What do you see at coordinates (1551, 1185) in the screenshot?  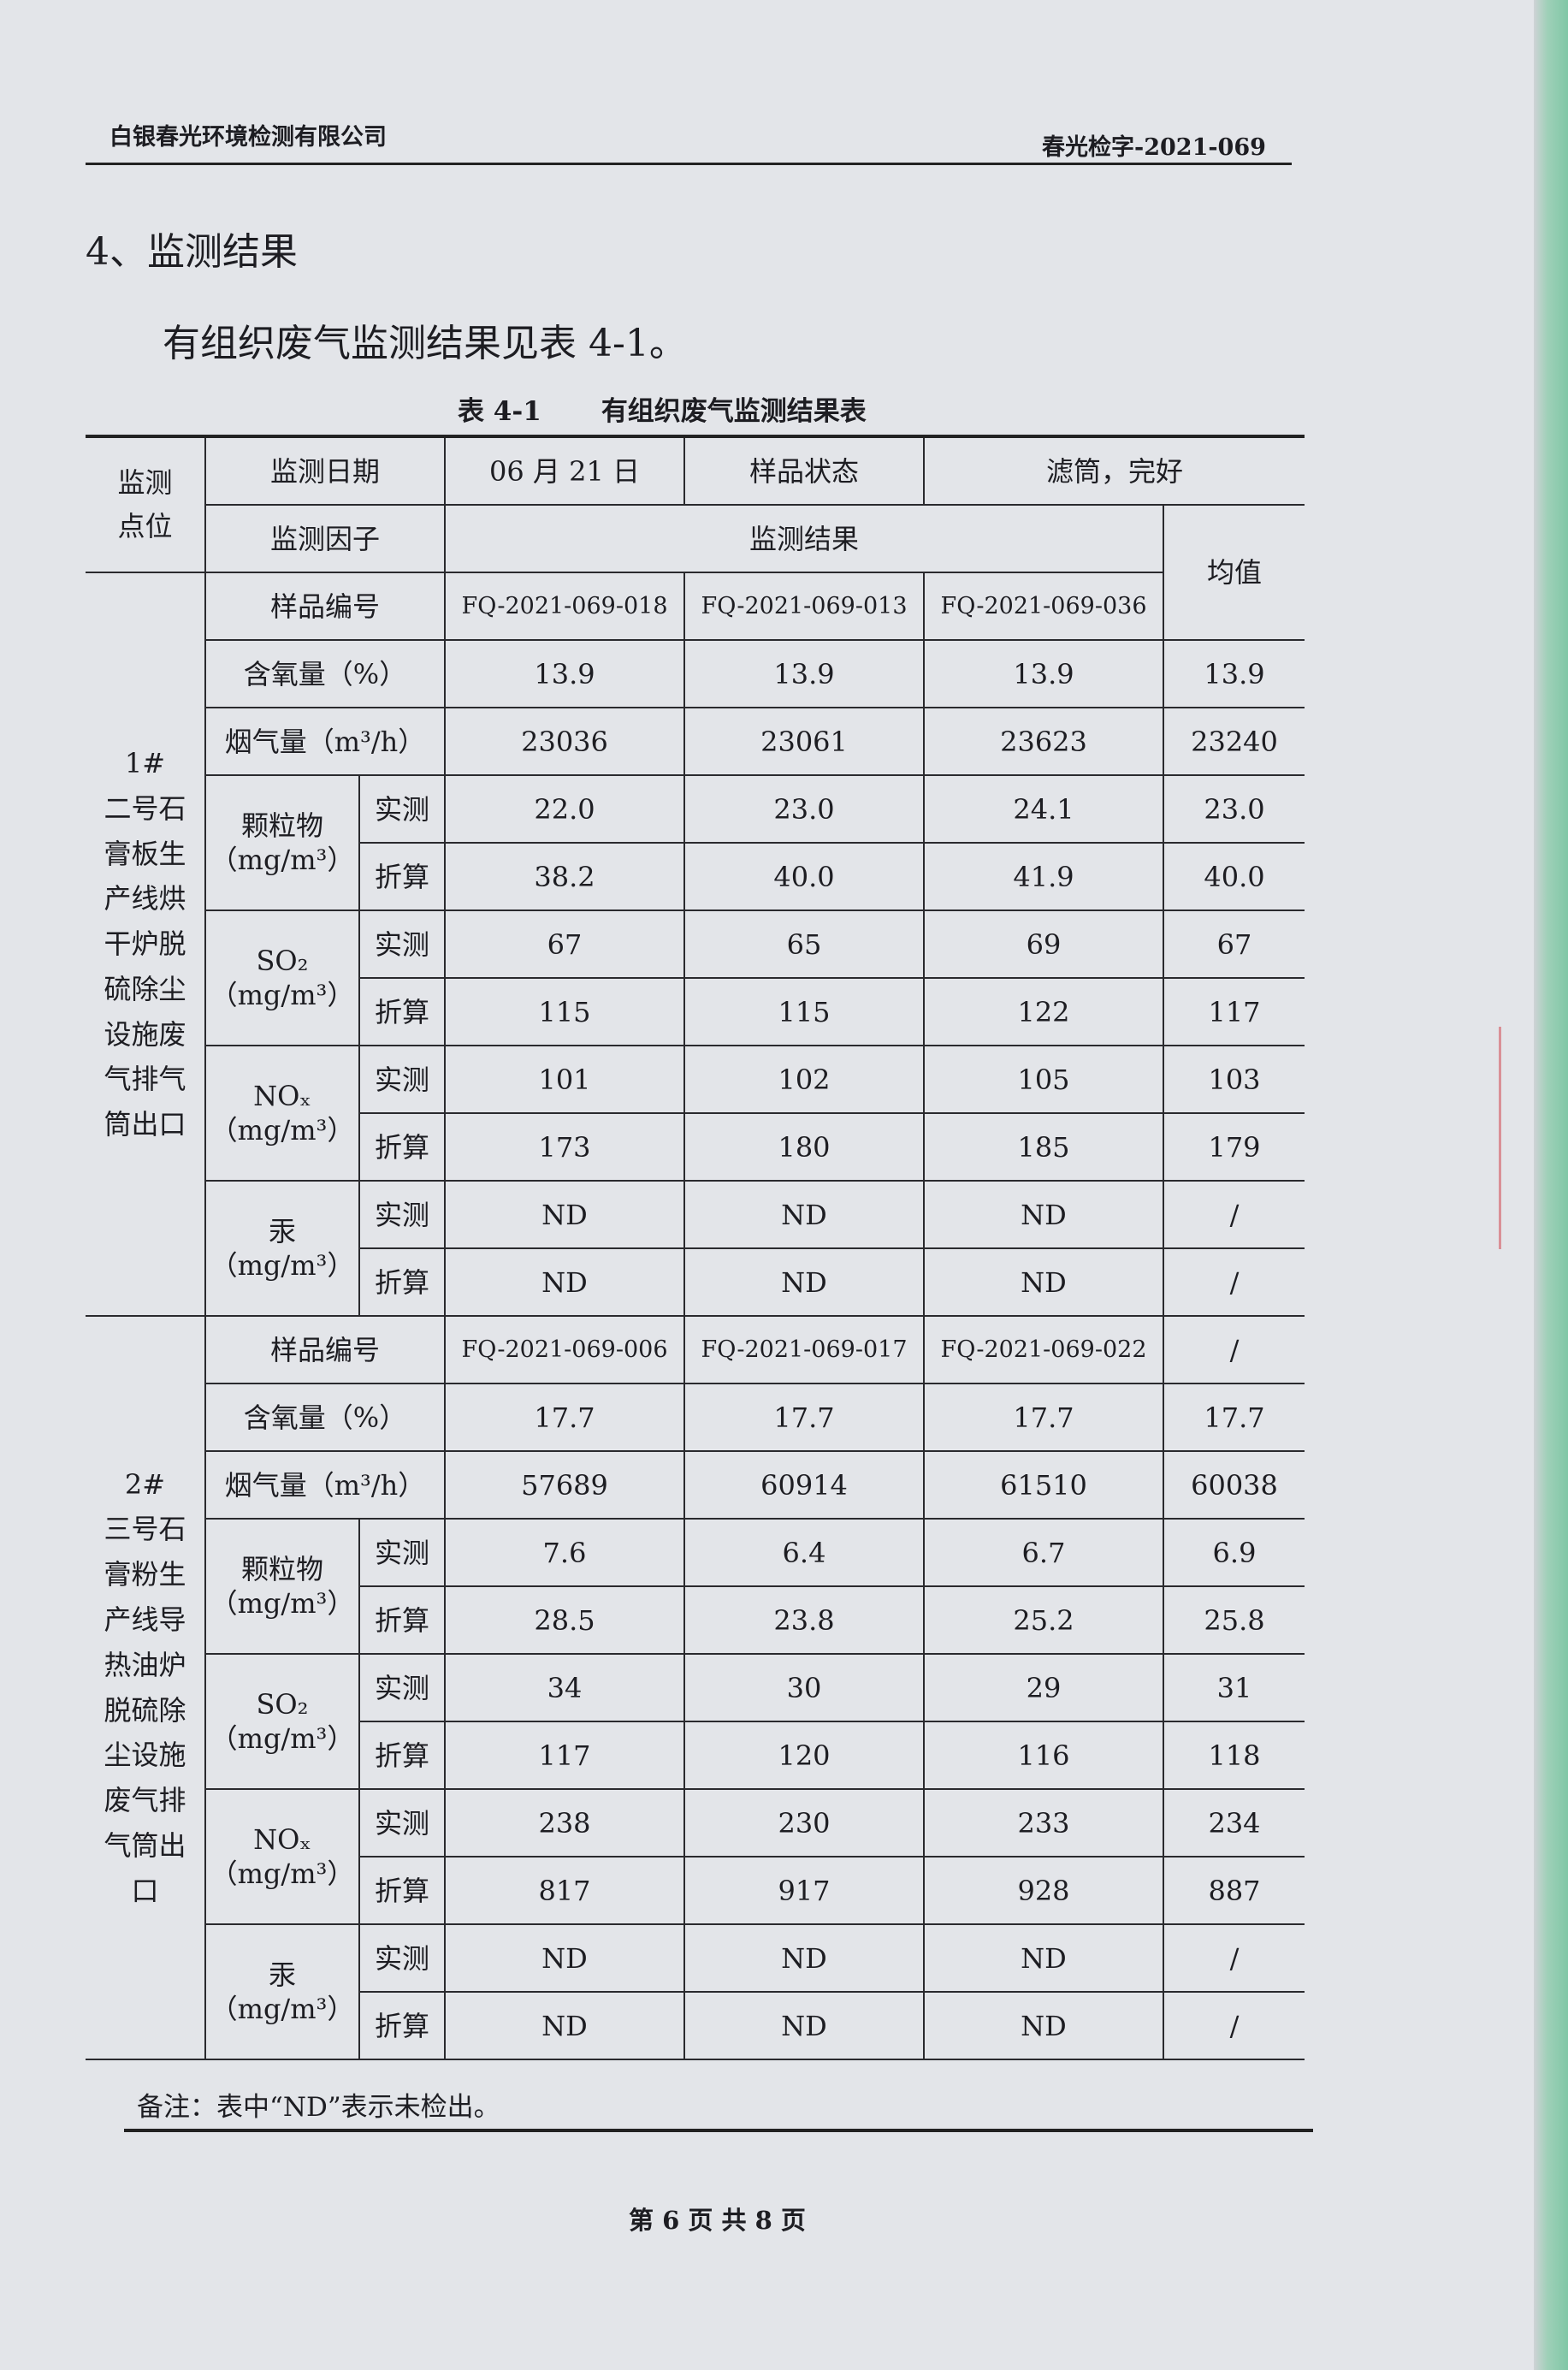 I see `page-edge` at bounding box center [1551, 1185].